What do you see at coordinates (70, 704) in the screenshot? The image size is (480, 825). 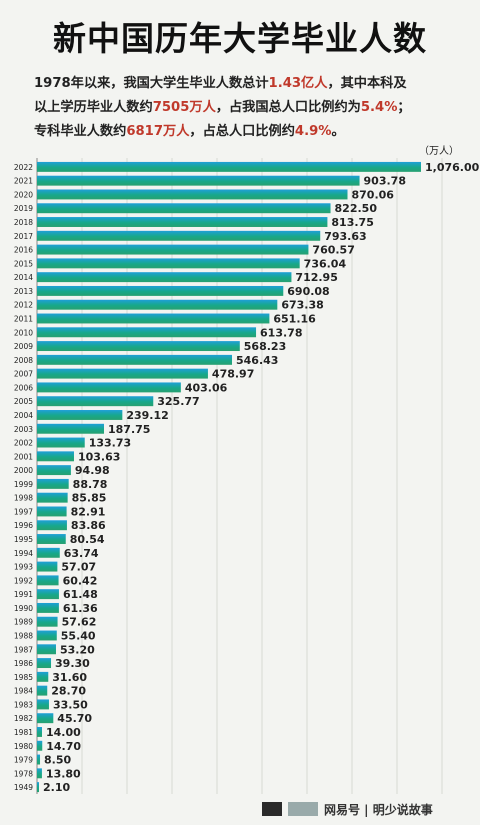 I see `data-label: 33.50` at bounding box center [70, 704].